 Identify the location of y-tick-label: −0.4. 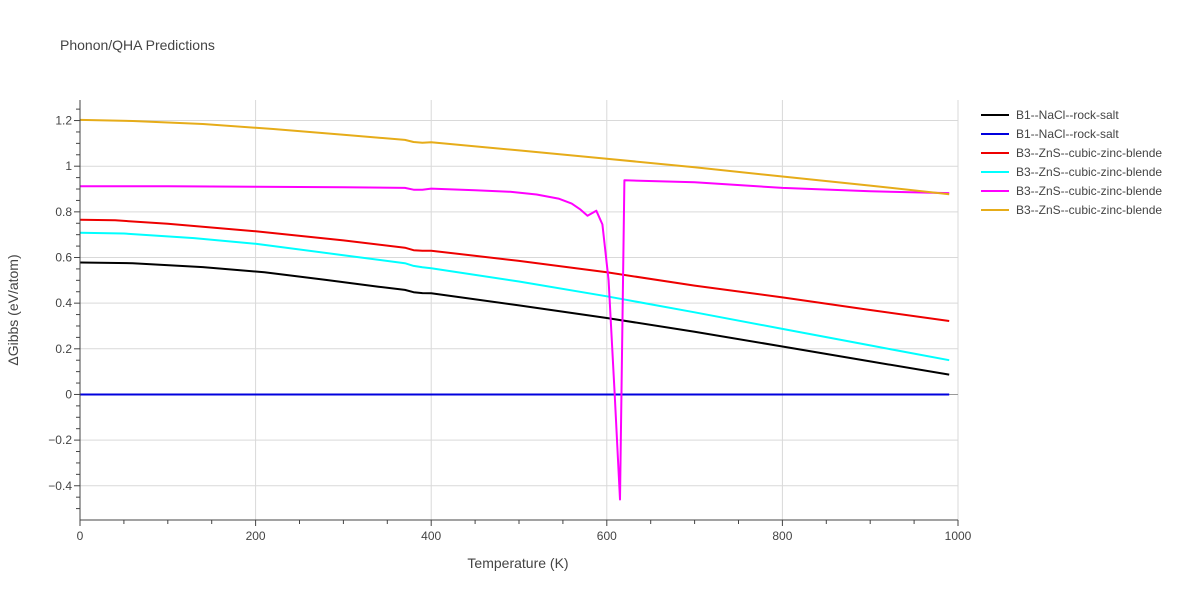
(60, 486).